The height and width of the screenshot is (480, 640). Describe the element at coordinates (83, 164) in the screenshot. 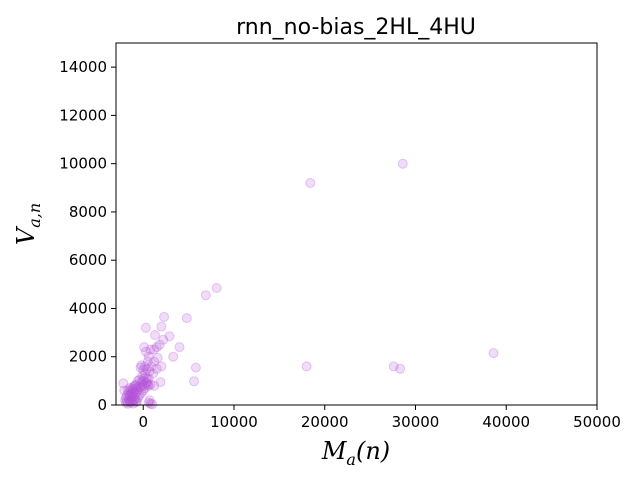

I see `y-tick-label: 10000` at that location.